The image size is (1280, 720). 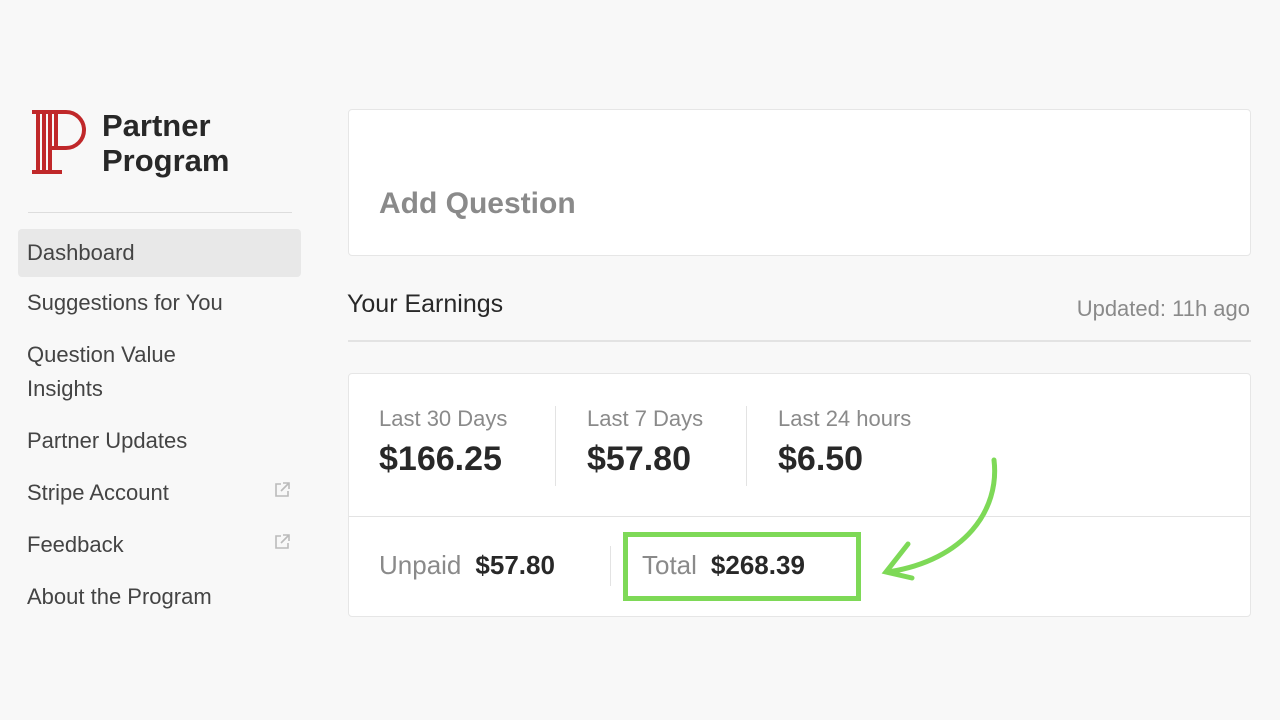 What do you see at coordinates (467, 565) in the screenshot?
I see `unpaid-amount: Unpaid $57.80` at bounding box center [467, 565].